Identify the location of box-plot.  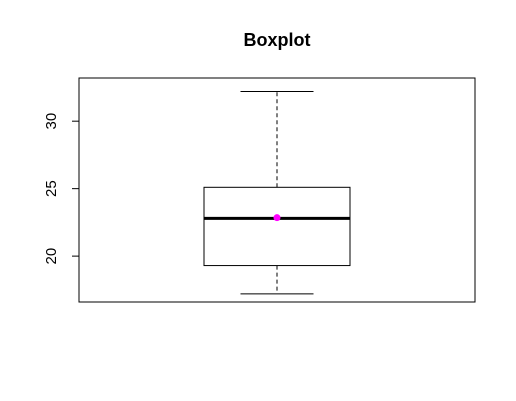
(277, 192).